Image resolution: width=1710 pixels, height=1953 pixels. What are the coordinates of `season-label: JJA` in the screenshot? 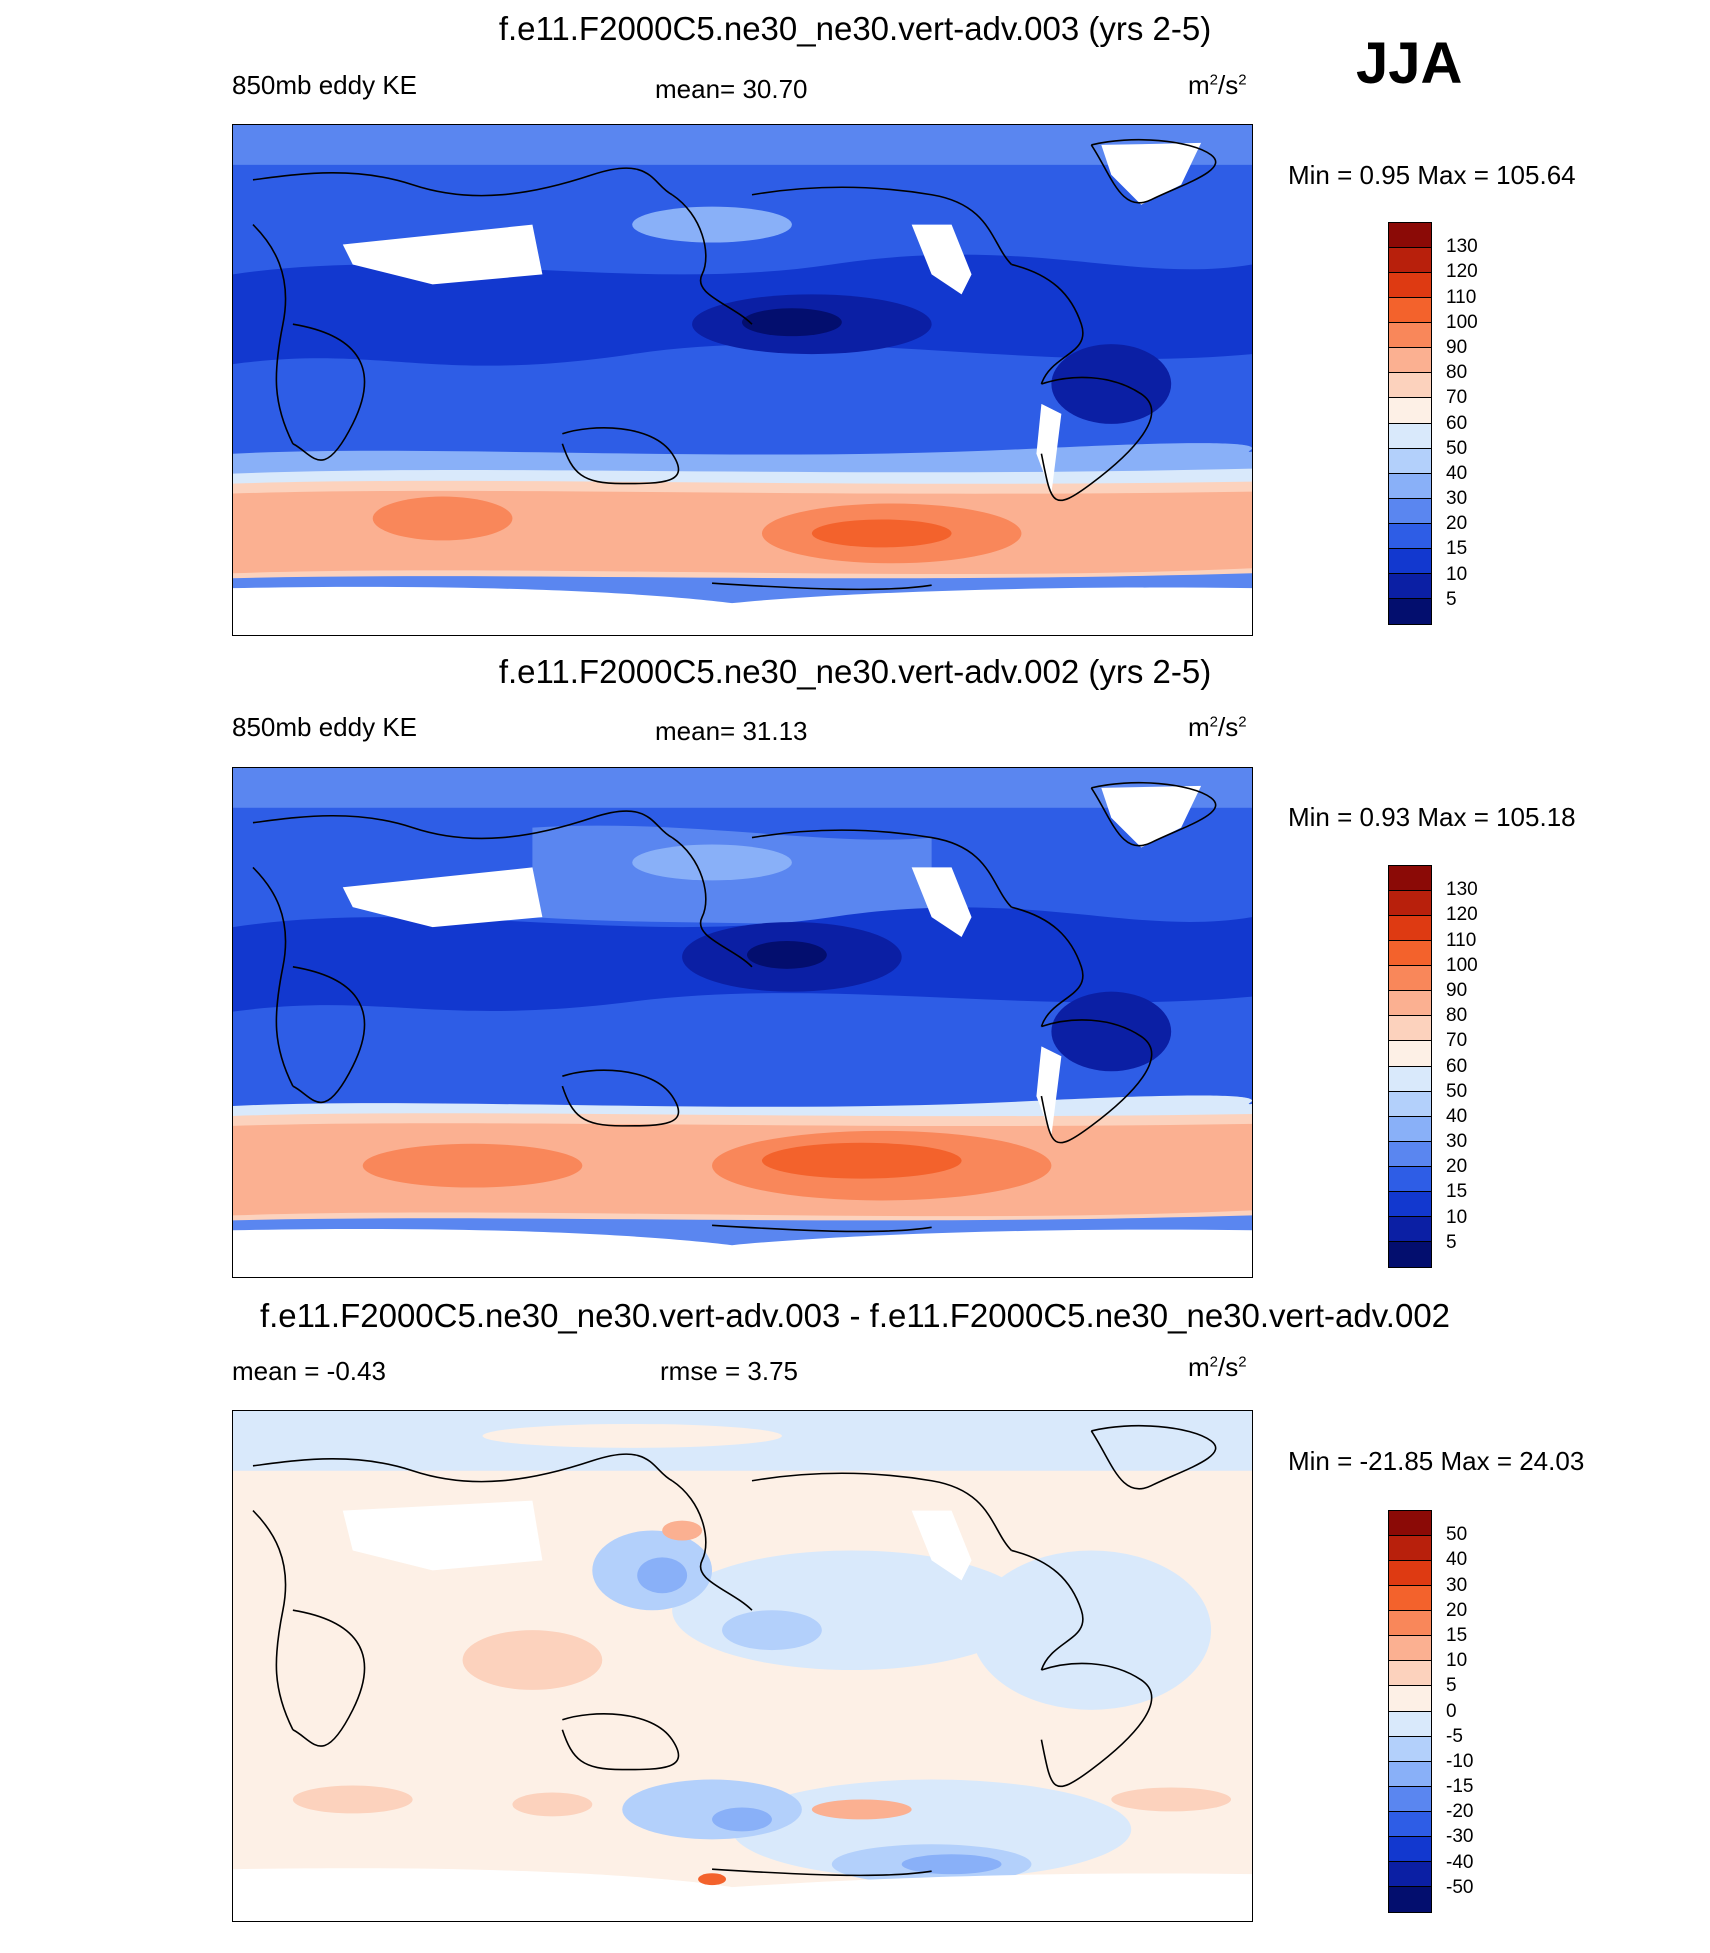 It's located at (1409, 63).